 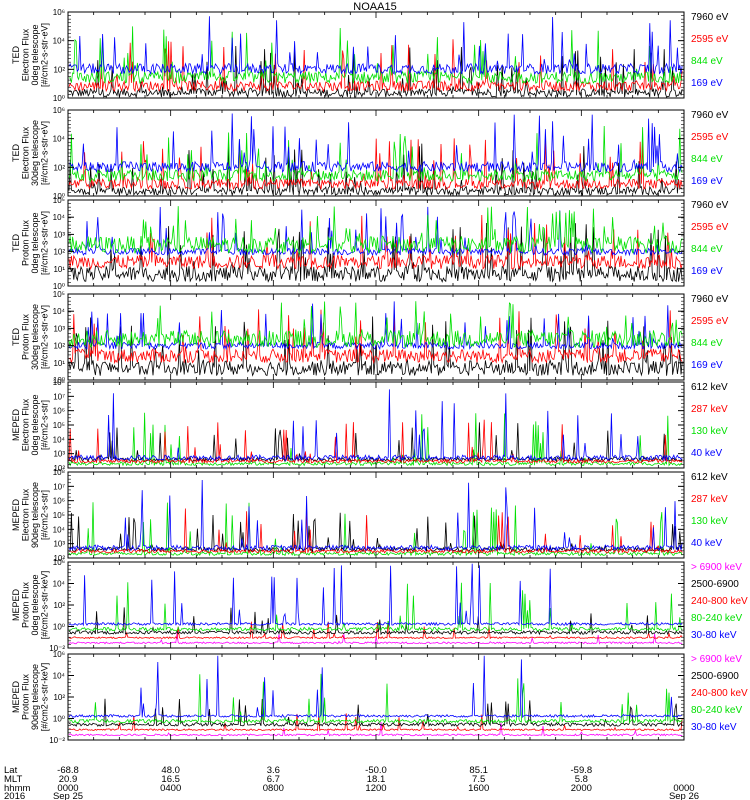 What do you see at coordinates (375, 242) in the screenshot?
I see `panel-3-trace-red` at bounding box center [375, 242].